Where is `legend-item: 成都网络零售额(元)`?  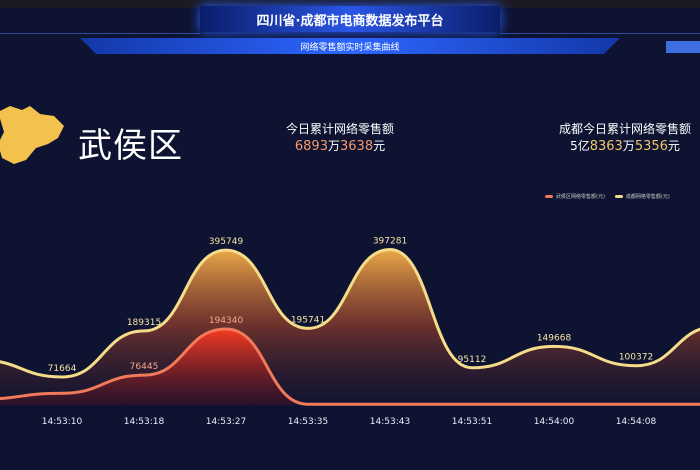 legend-item: 成都网络零售额(元) is located at coordinates (642, 196).